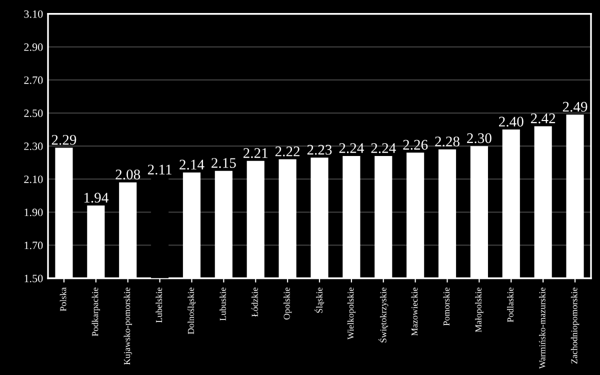 The image size is (600, 375). Describe the element at coordinates (192, 311) in the screenshot. I see `x-tick-label: Dolnośląskie` at that location.